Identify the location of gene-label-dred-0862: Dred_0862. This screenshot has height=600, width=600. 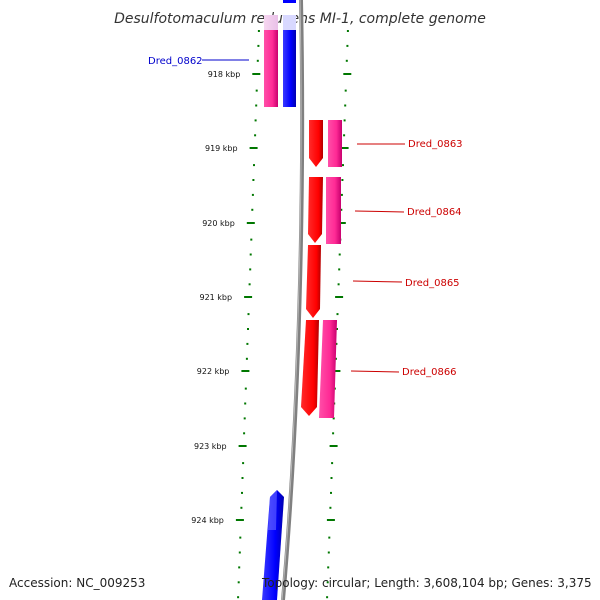
(175, 61).